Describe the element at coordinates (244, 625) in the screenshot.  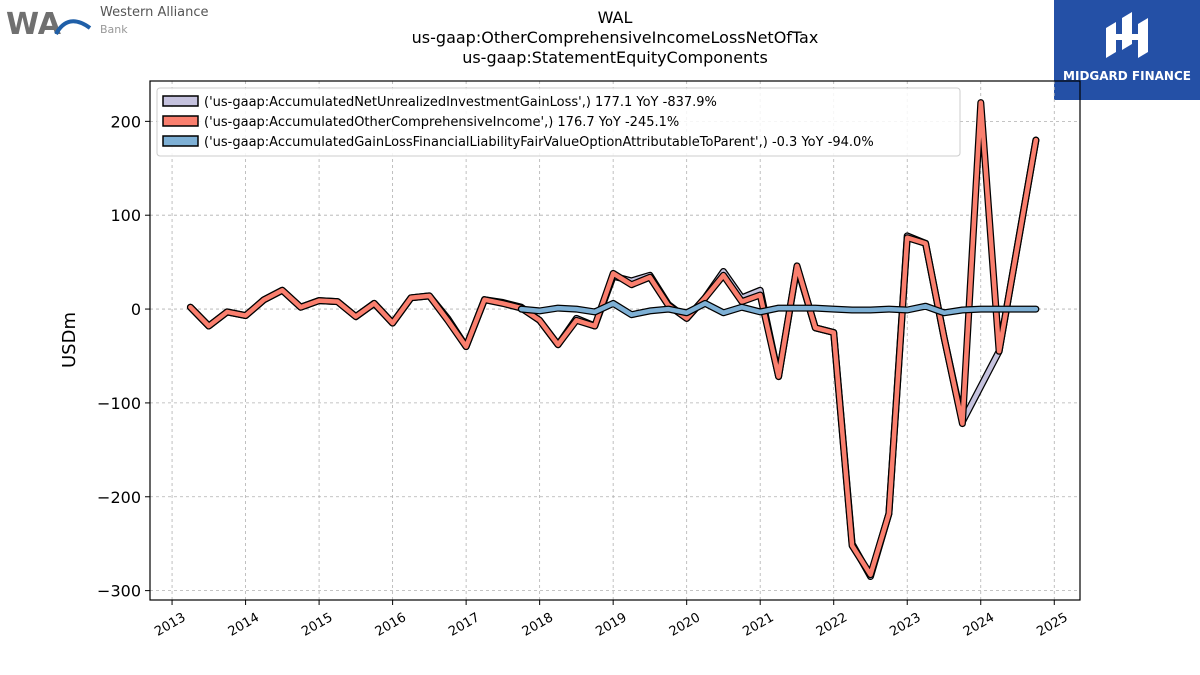
I see `x-tick-label: 2014` at that location.